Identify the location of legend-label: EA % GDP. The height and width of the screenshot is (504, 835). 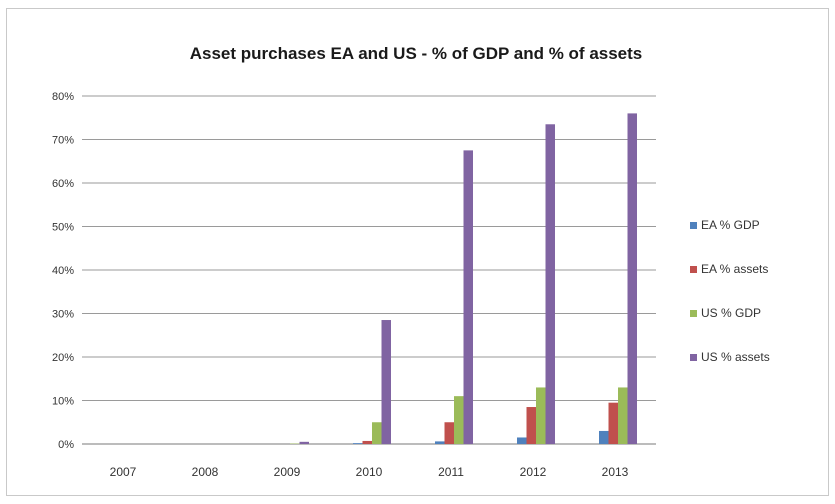
(730, 225).